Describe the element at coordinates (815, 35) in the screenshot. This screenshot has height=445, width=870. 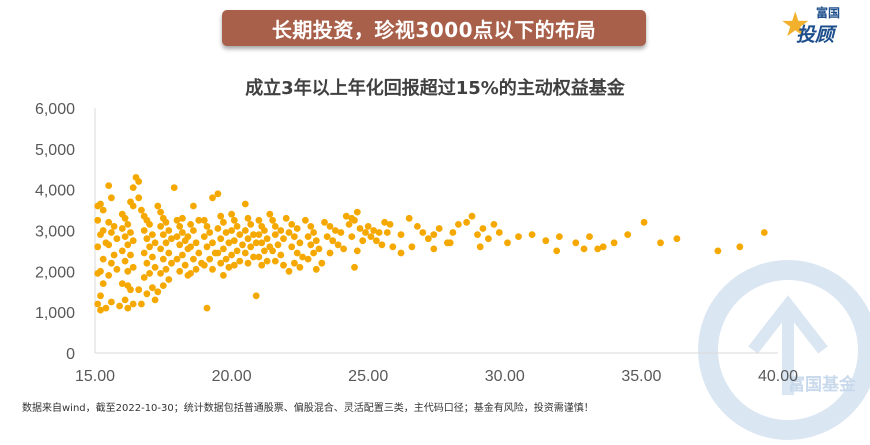
I see `logo-main-text: 投顾` at that location.